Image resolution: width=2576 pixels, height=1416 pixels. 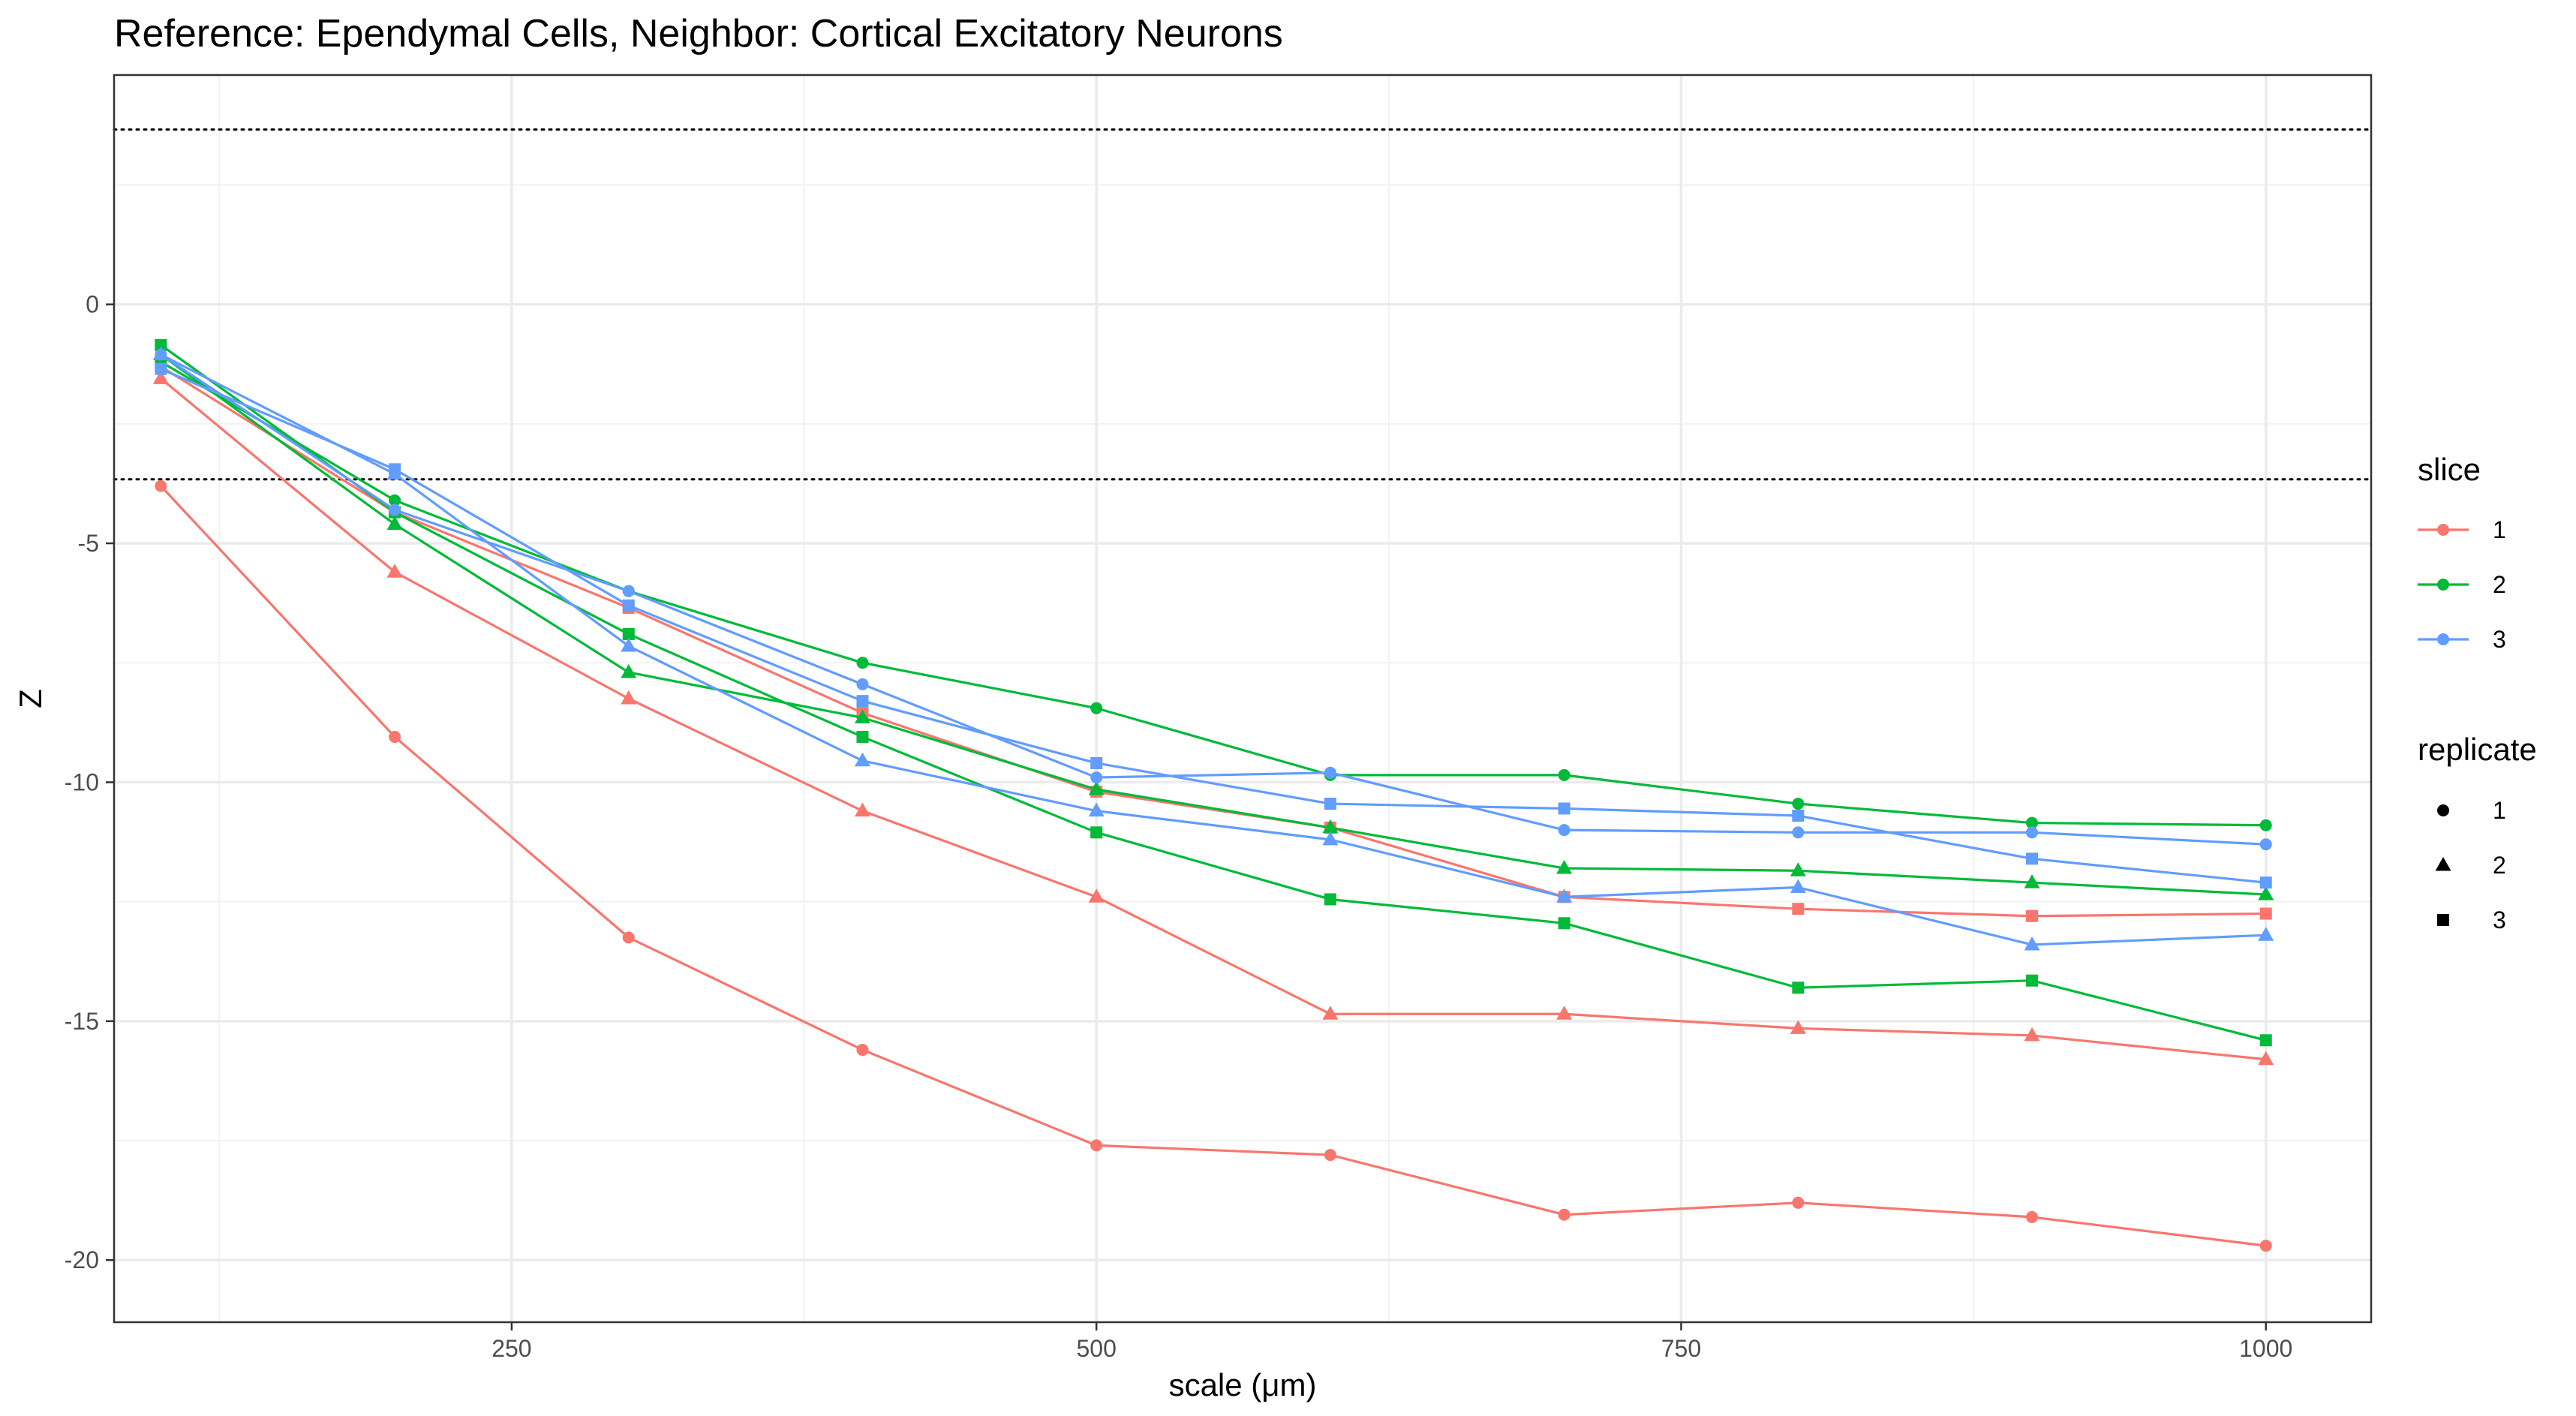 I want to click on legend-item-replicate-3: 3, so click(x=2471, y=919).